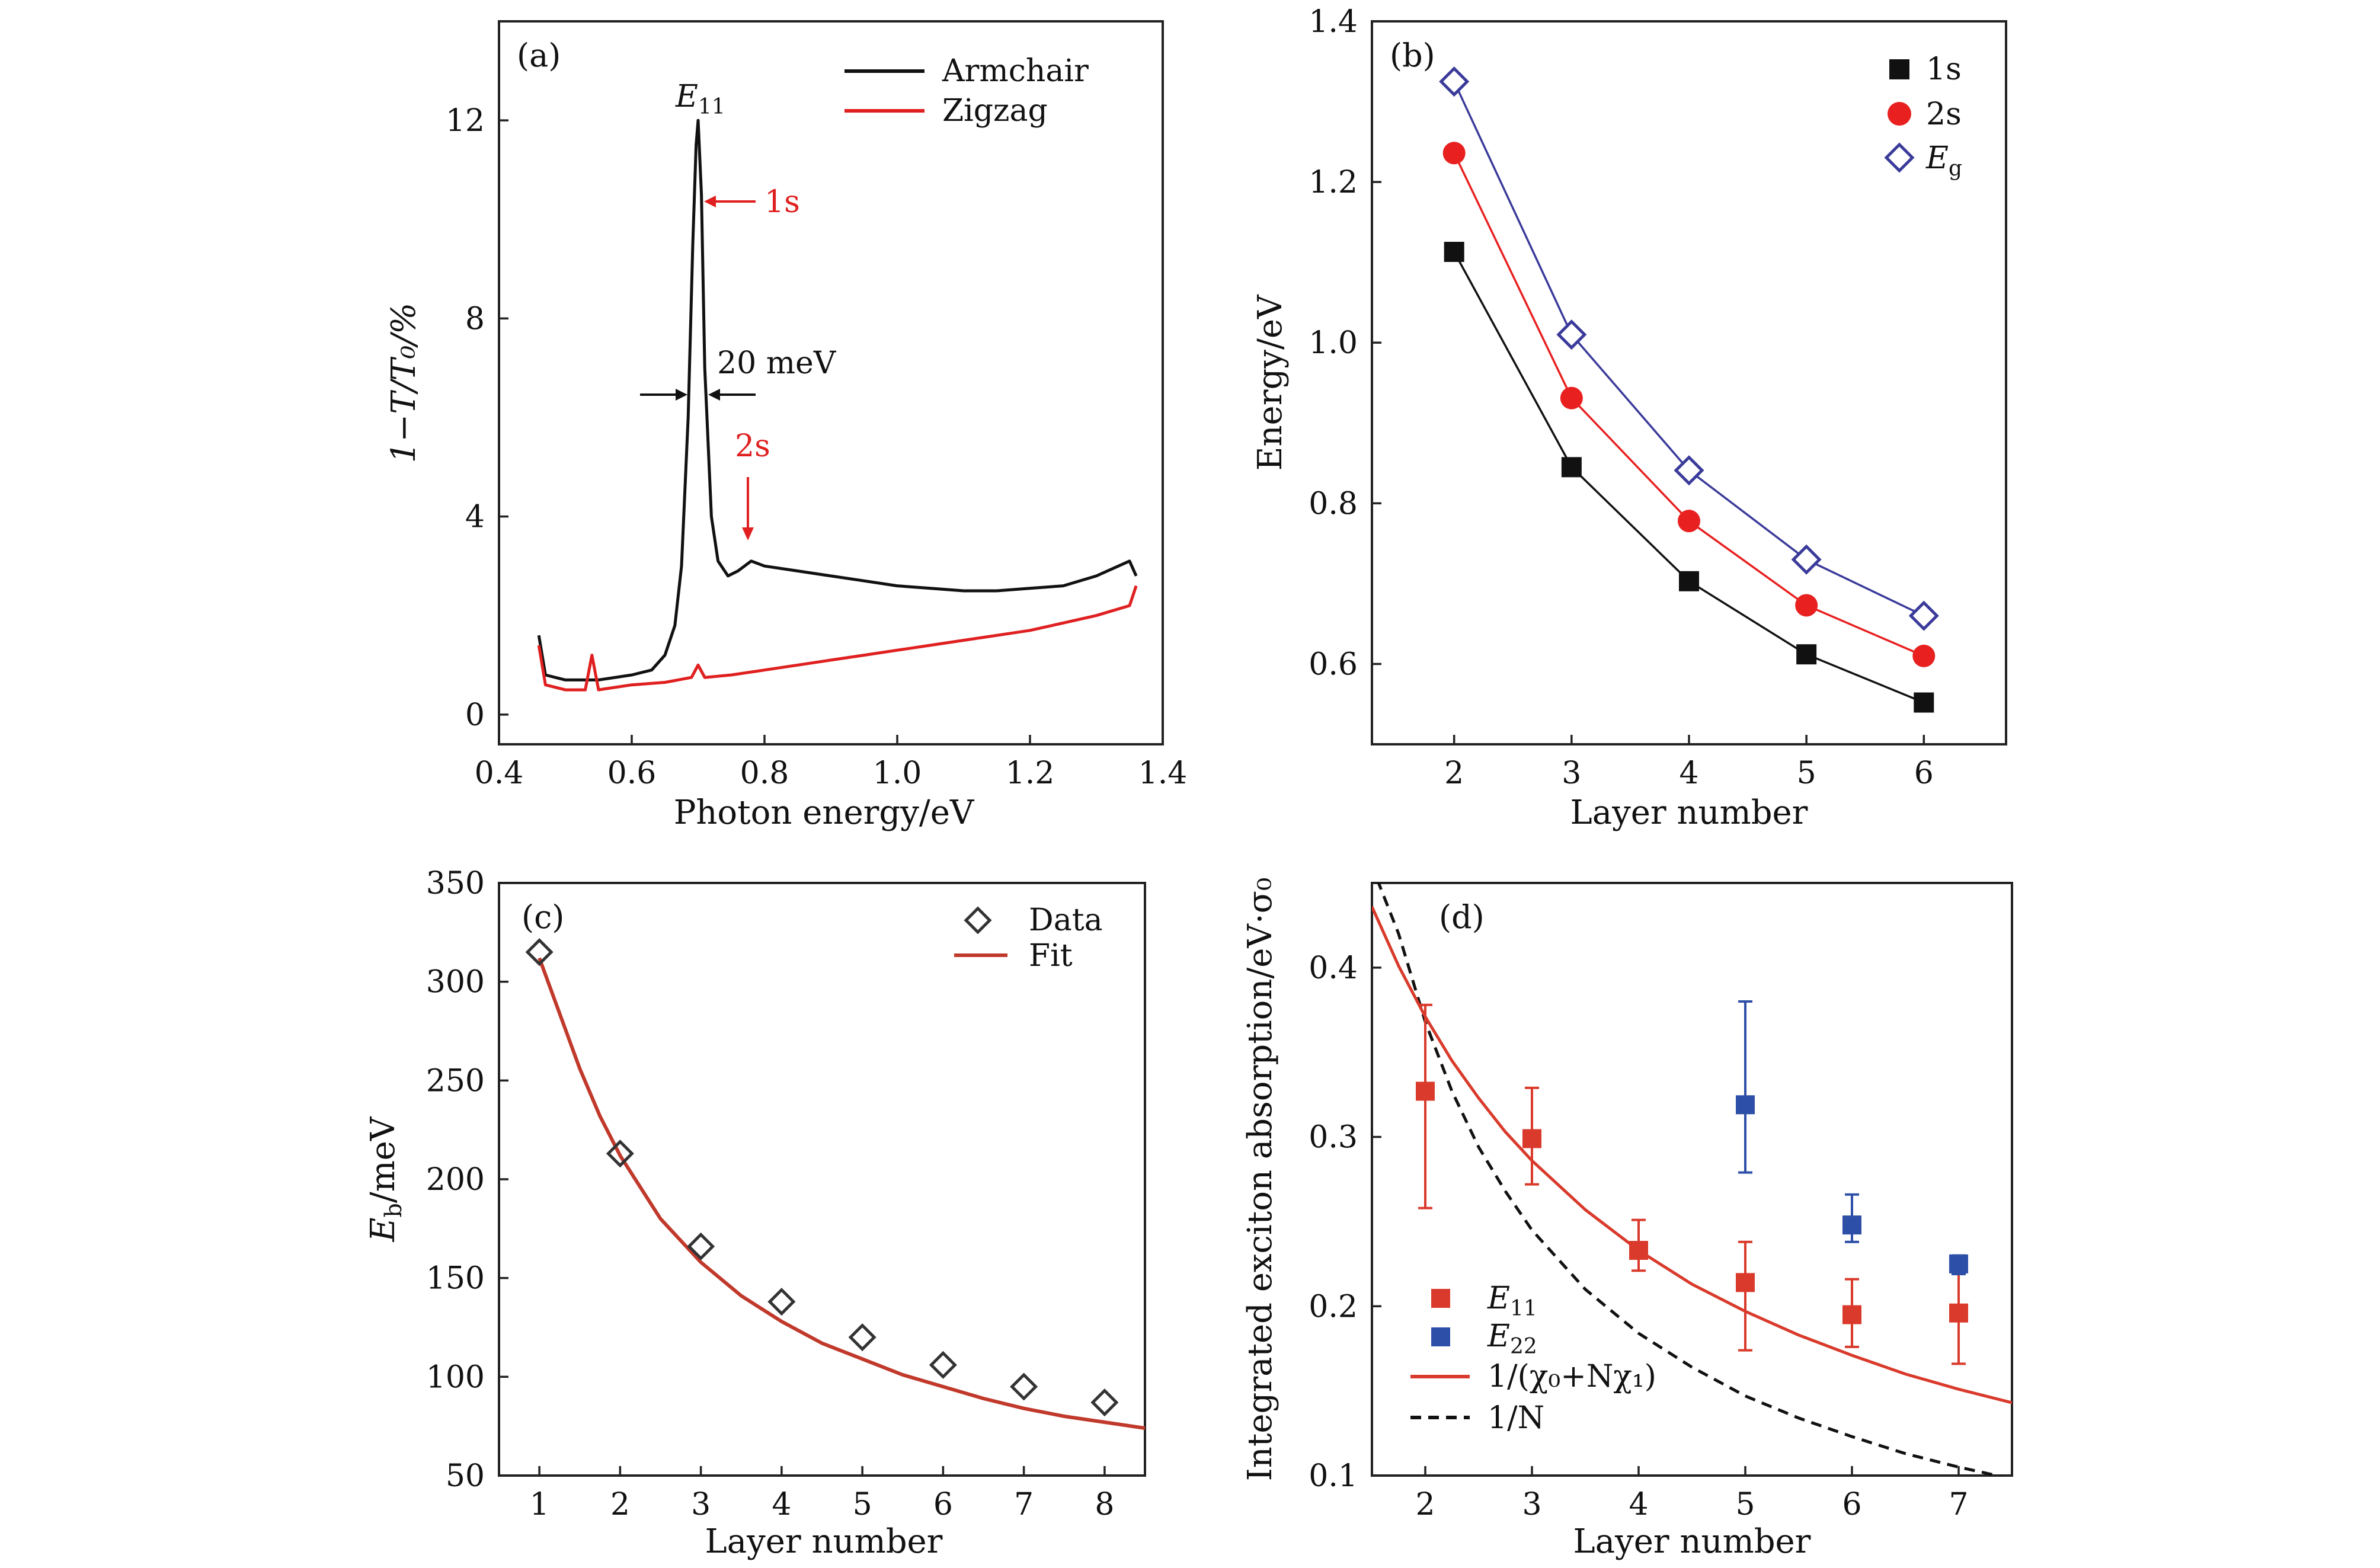 The height and width of the screenshot is (1568, 2380). Describe the element at coordinates (1271, 382) in the screenshot. I see `panel-b-ylabel: Energy/eV` at that location.